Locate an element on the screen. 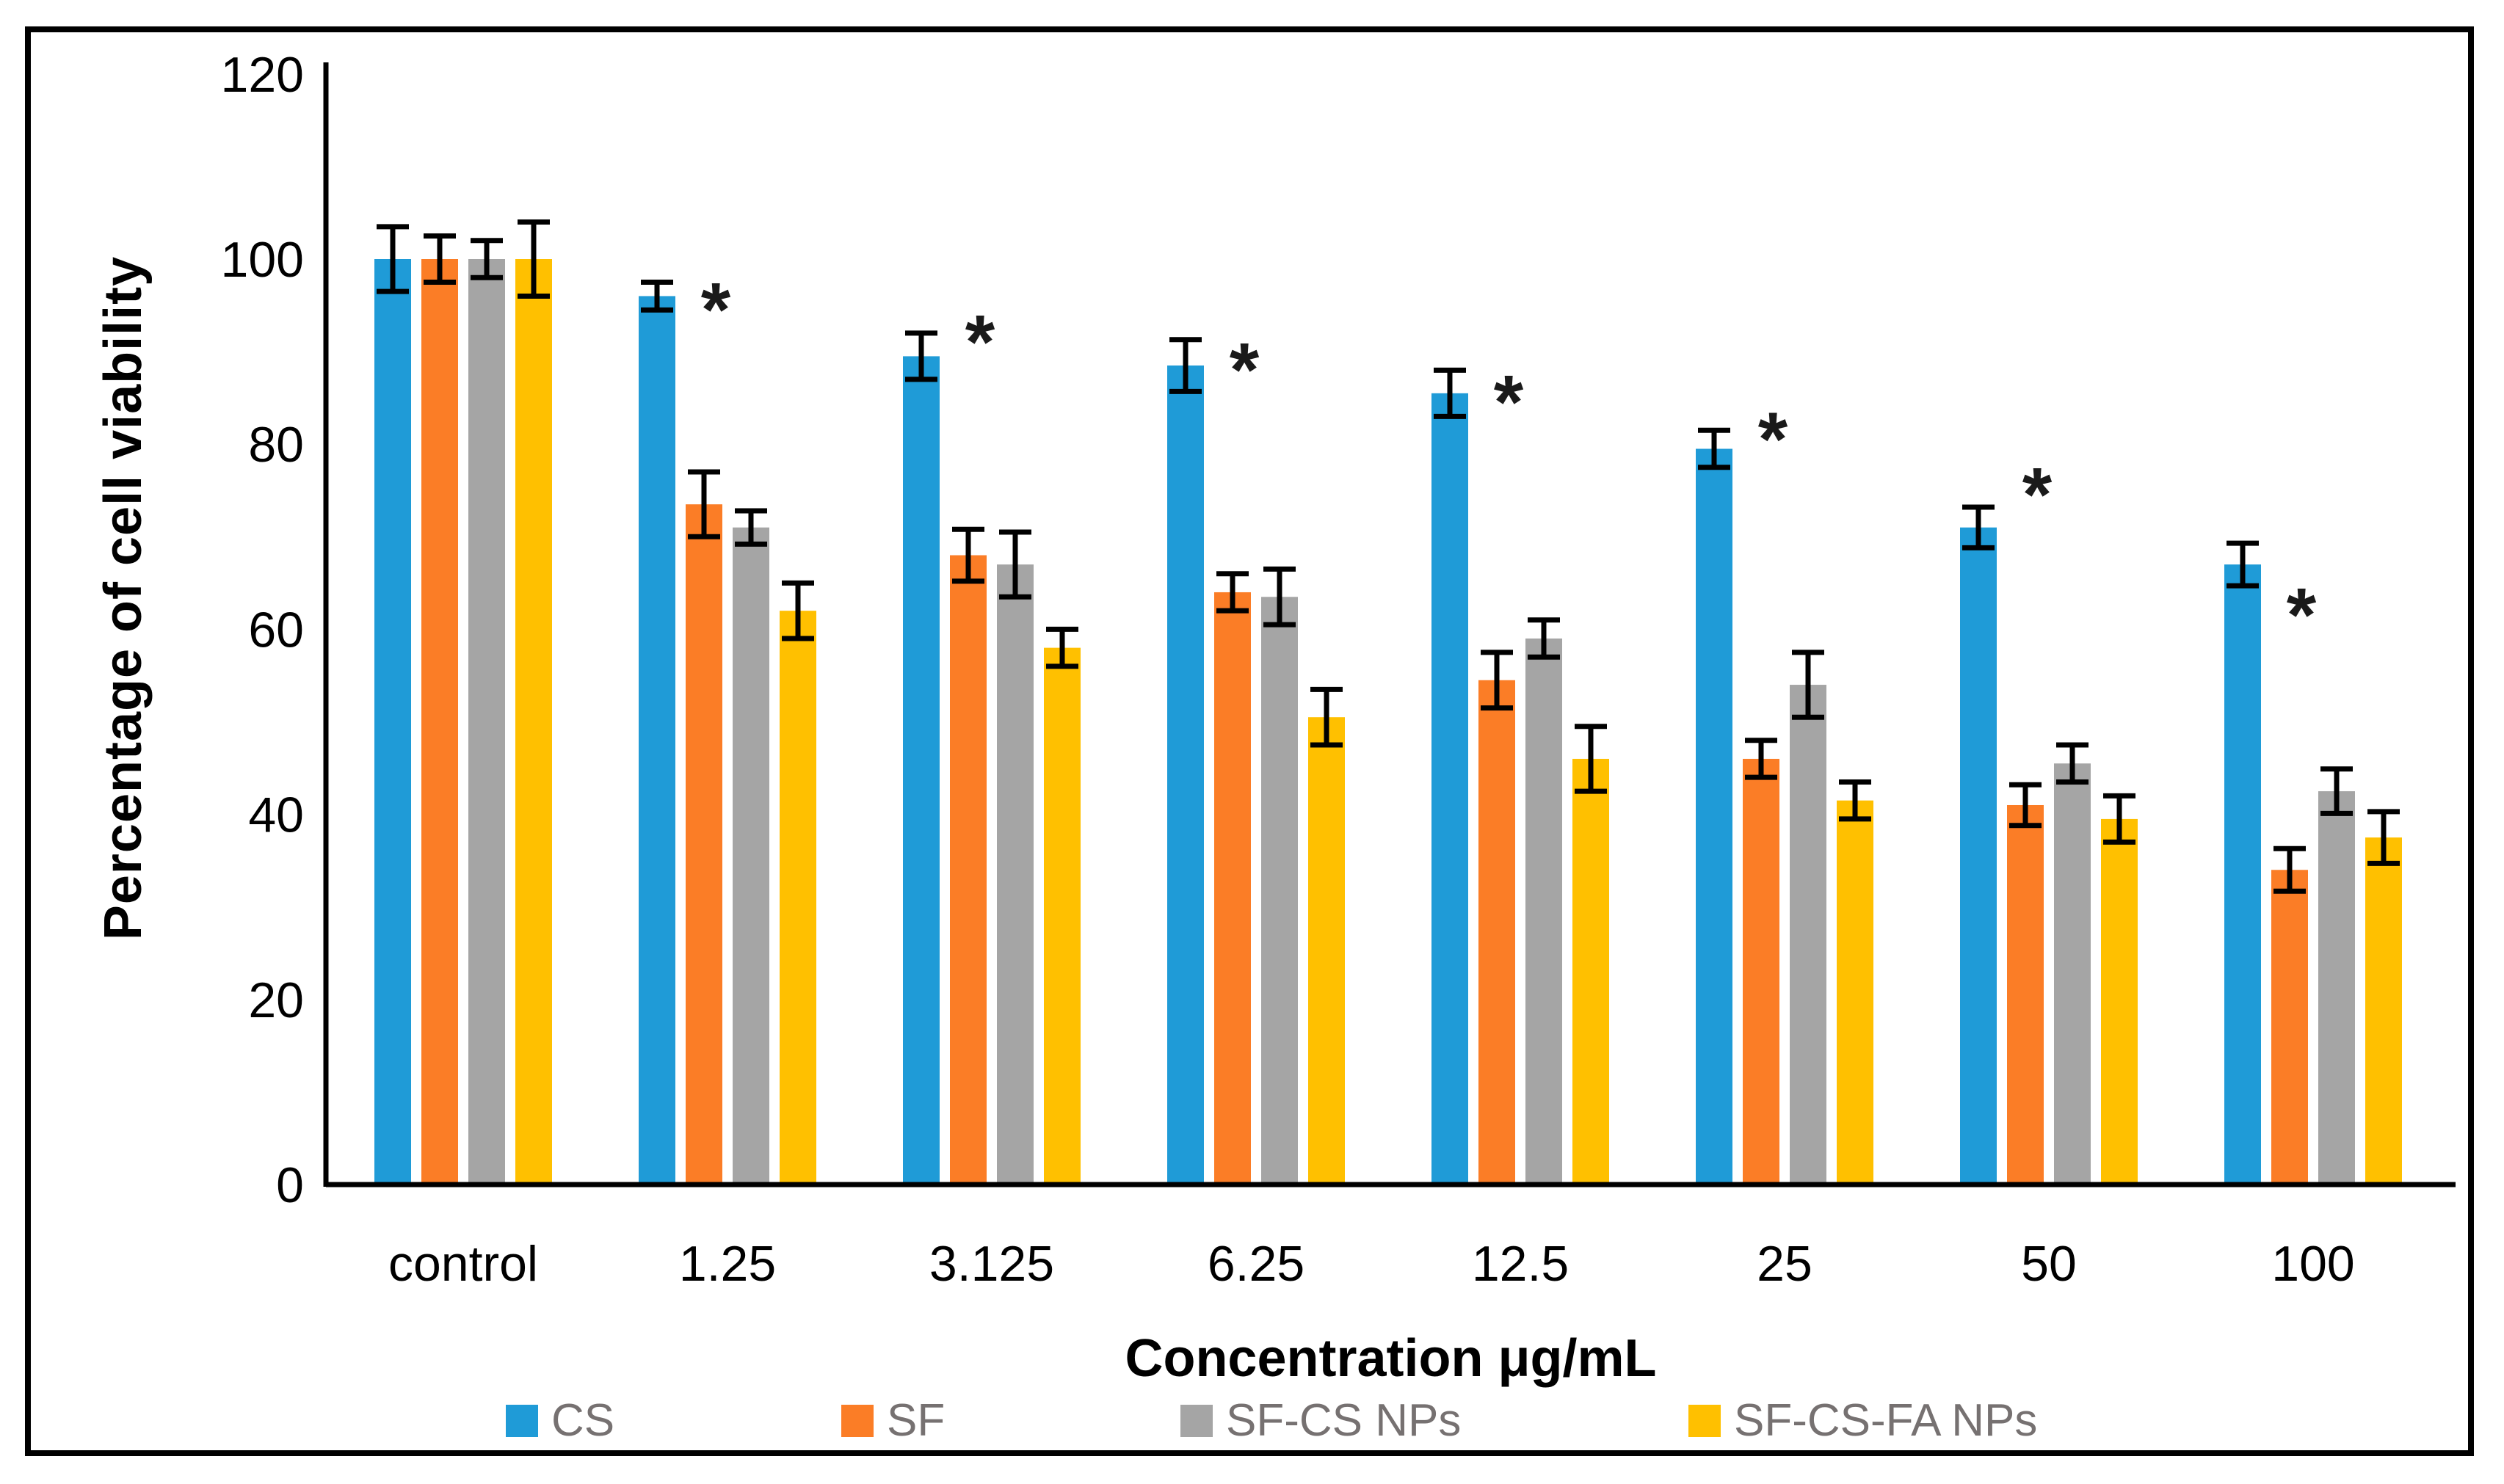 This screenshot has height=1484, width=2504. significance-asterisk-50: * is located at coordinates (2037, 495).